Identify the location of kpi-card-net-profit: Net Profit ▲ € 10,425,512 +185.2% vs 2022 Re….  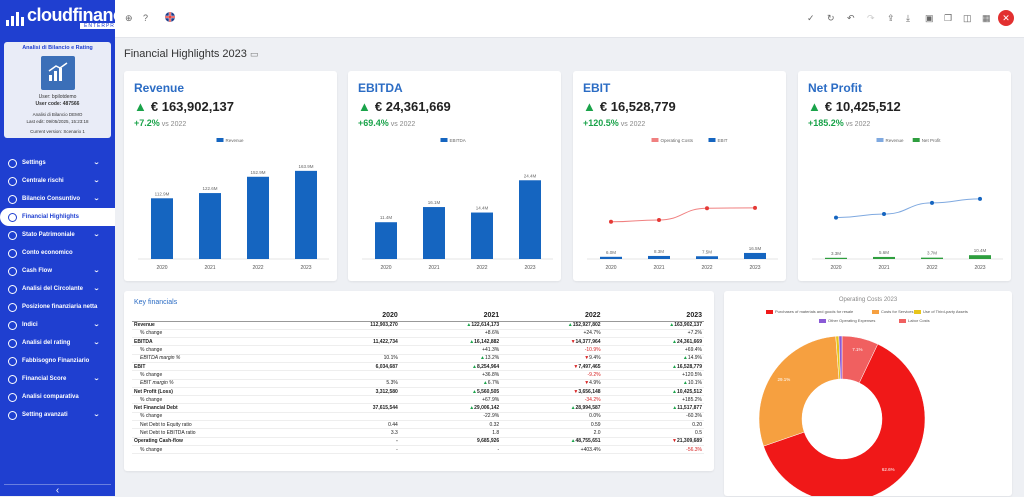
(904, 176).